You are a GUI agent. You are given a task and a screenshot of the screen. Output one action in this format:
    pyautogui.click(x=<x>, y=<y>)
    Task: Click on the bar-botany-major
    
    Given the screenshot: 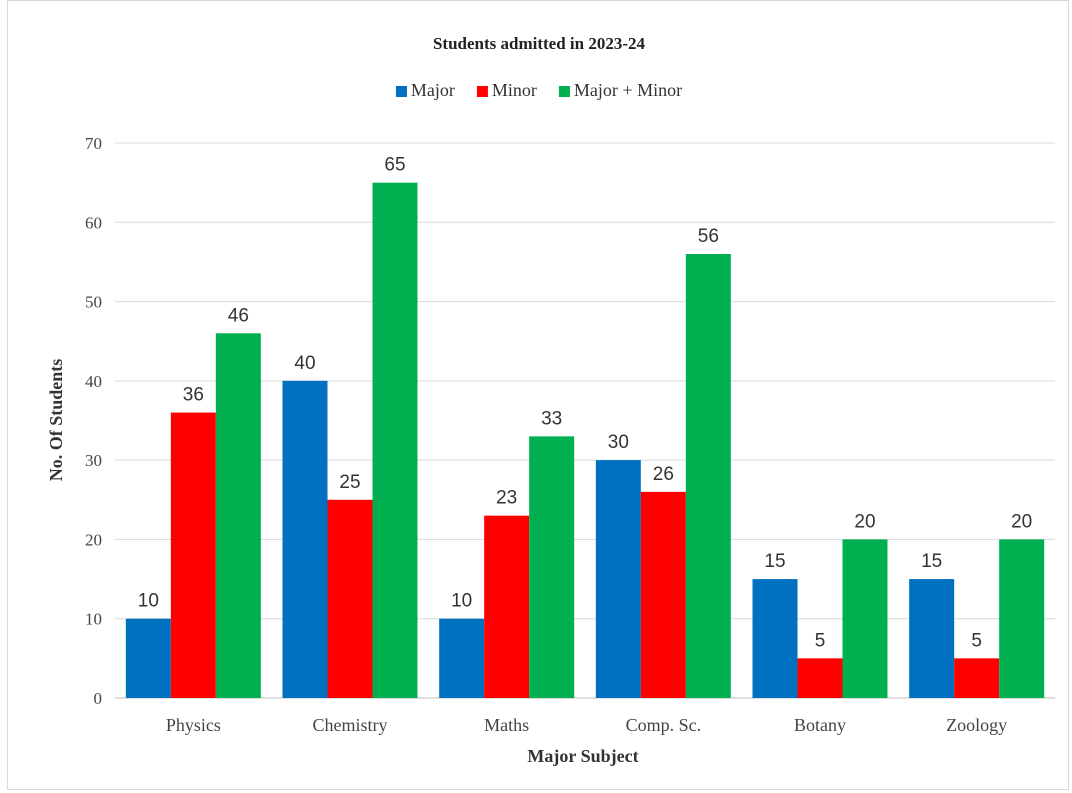 What is the action you would take?
    pyautogui.click(x=775, y=638)
    